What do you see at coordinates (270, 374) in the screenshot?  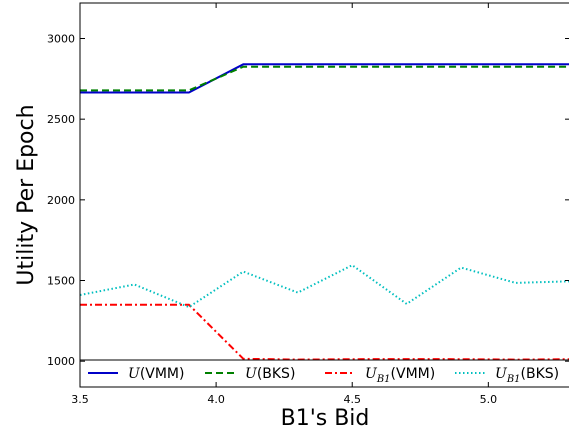 I see `legend-label-u-bks: U(BKS)` at bounding box center [270, 374].